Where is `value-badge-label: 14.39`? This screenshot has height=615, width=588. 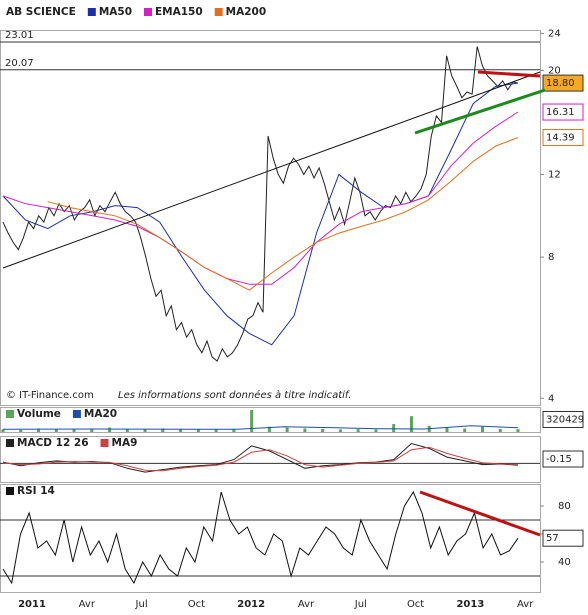 value-badge-label: 14.39 is located at coordinates (560, 138).